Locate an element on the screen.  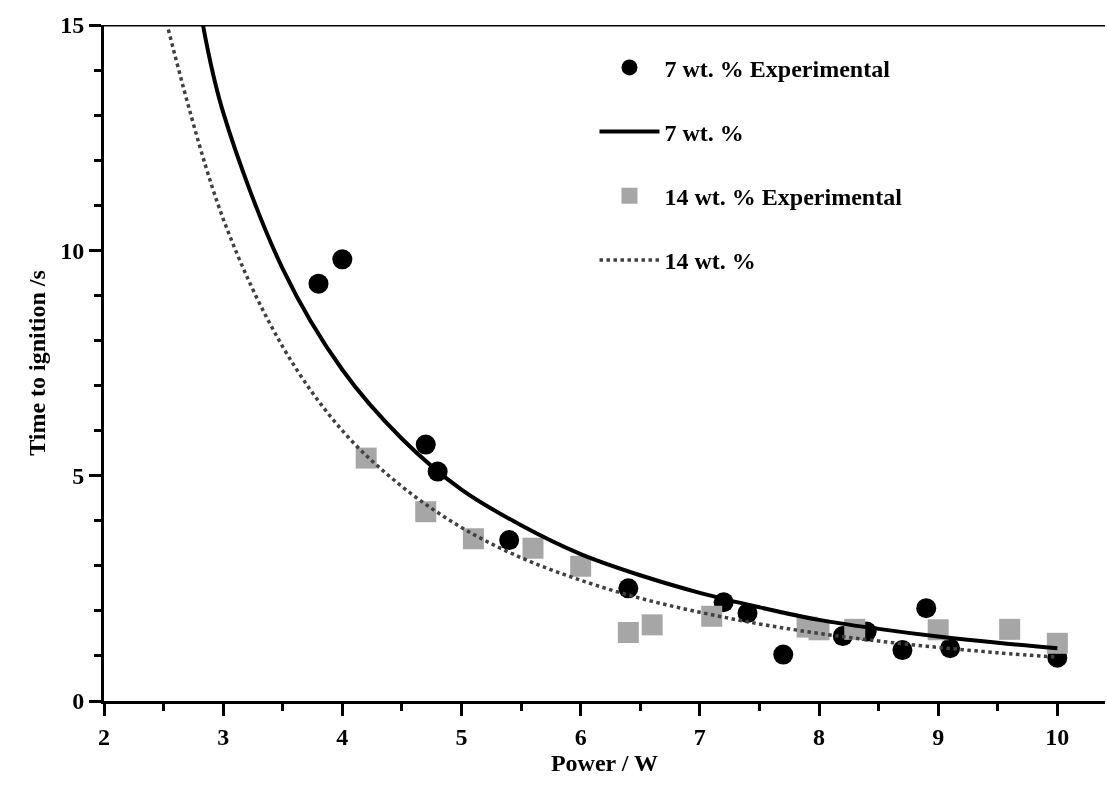
y-tick-label: 10 is located at coordinates (72, 250).